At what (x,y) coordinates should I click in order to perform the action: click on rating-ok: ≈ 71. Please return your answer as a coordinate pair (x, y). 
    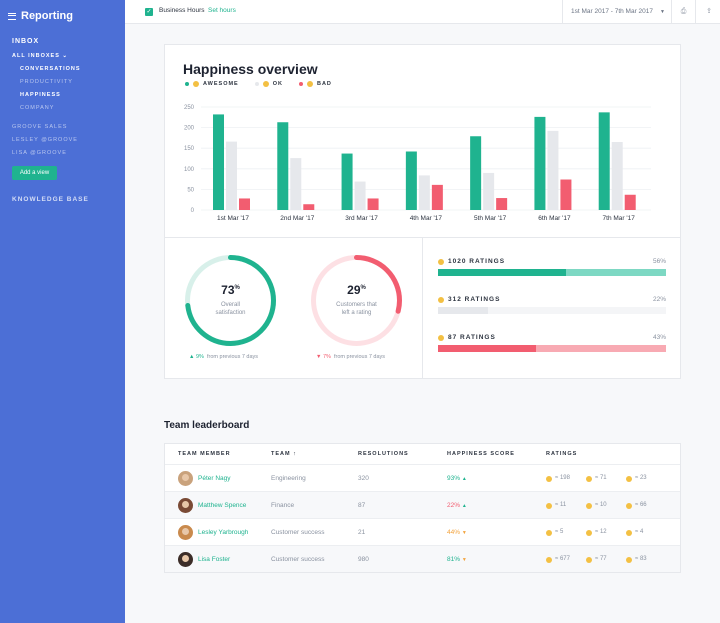
    Looking at the image, I should click on (596, 478).